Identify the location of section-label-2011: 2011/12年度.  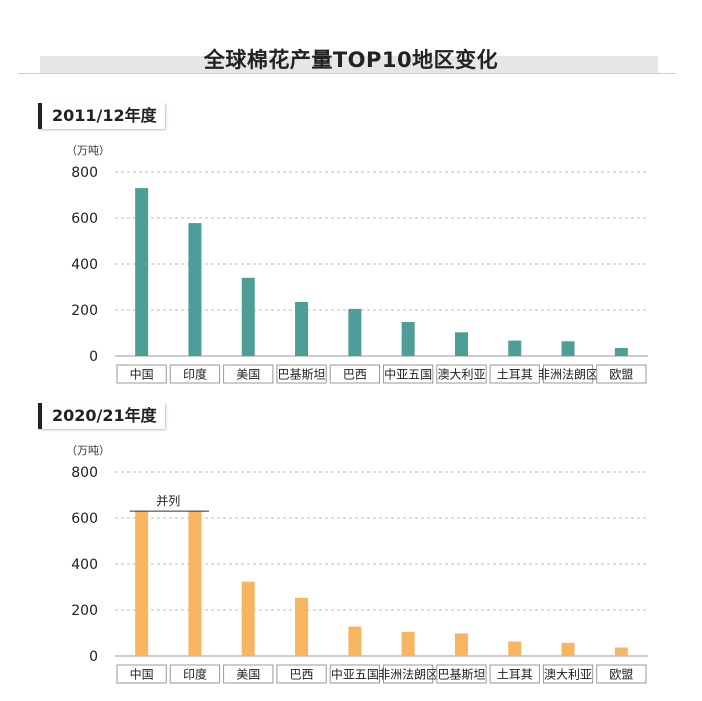
(101, 116).